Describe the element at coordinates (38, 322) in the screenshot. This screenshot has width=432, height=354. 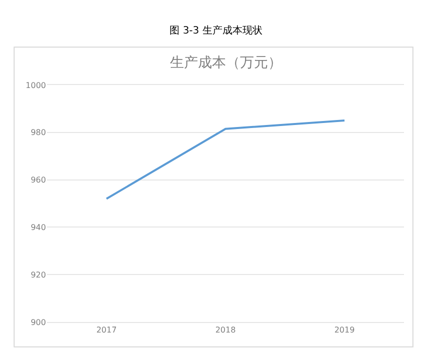
I see `y-tick-label: 900` at that location.